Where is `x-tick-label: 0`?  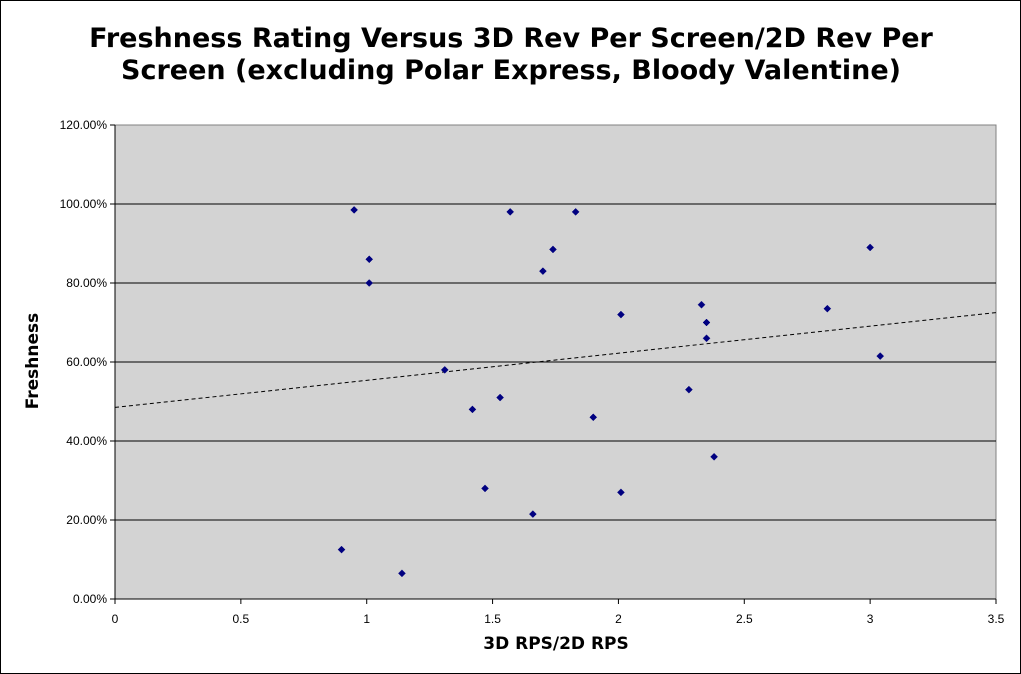 x-tick-label: 0 is located at coordinates (115, 619).